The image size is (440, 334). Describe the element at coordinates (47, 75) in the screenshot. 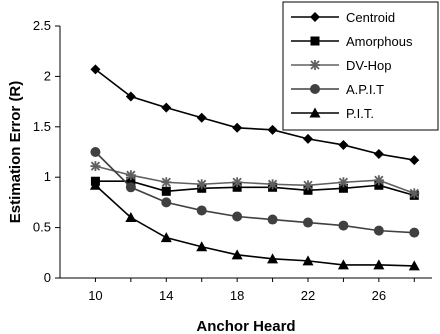

I see `y-tick-label: 2` at that location.